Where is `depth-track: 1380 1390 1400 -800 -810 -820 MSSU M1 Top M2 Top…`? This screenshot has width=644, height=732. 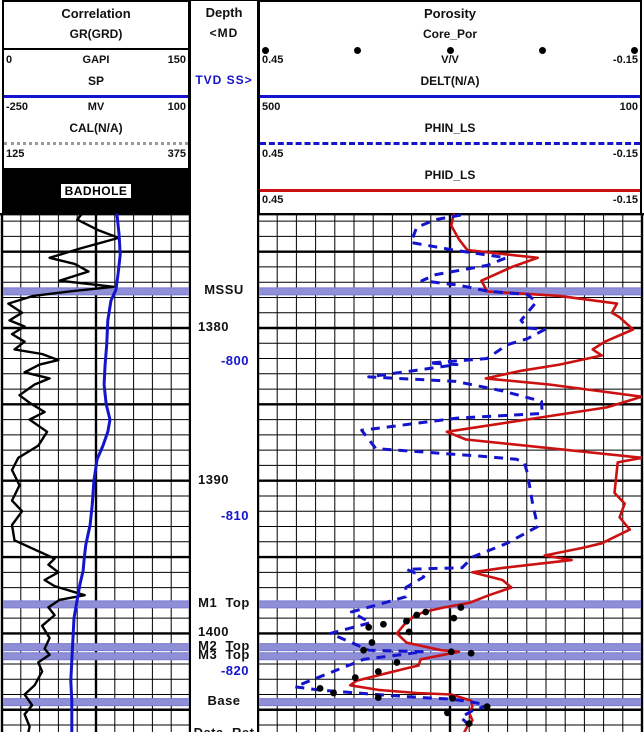 depth-track: 1380 1390 1400 -800 -810 -820 MSSU M1 Top M2 Top… is located at coordinates (224, 472).